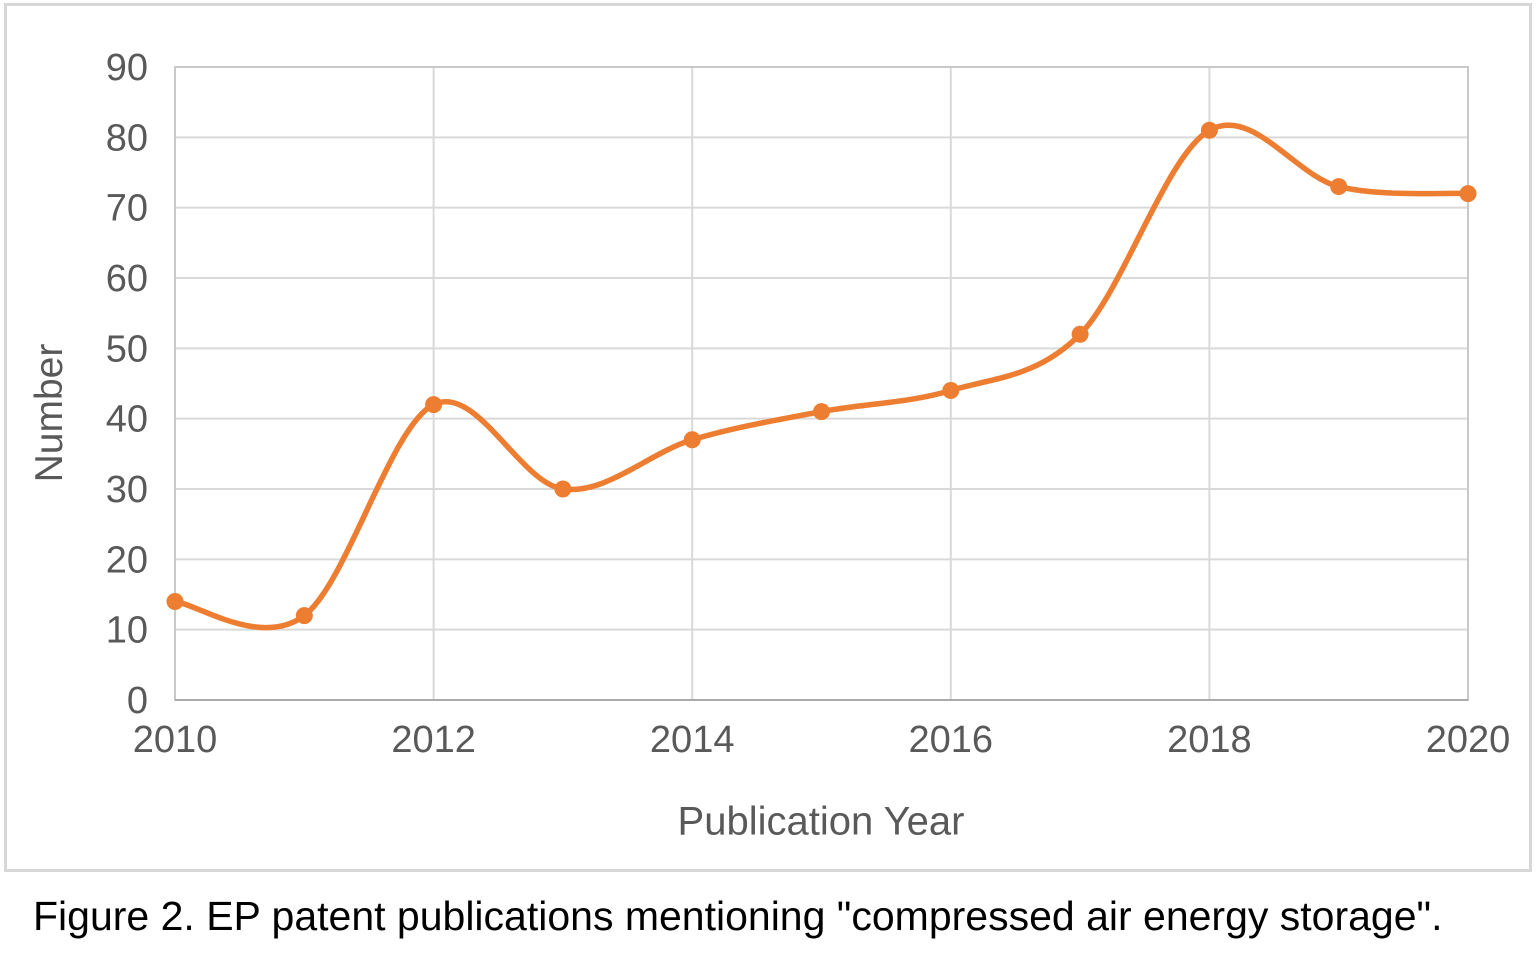 The height and width of the screenshot is (959, 1536). What do you see at coordinates (127, 490) in the screenshot?
I see `y-tick-label: 30` at bounding box center [127, 490].